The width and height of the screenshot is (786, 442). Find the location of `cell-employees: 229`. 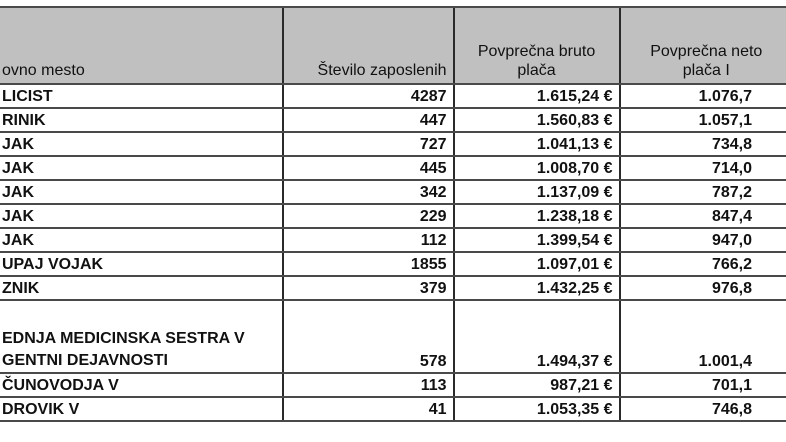

cell-employees: 229 is located at coordinates (368, 216).